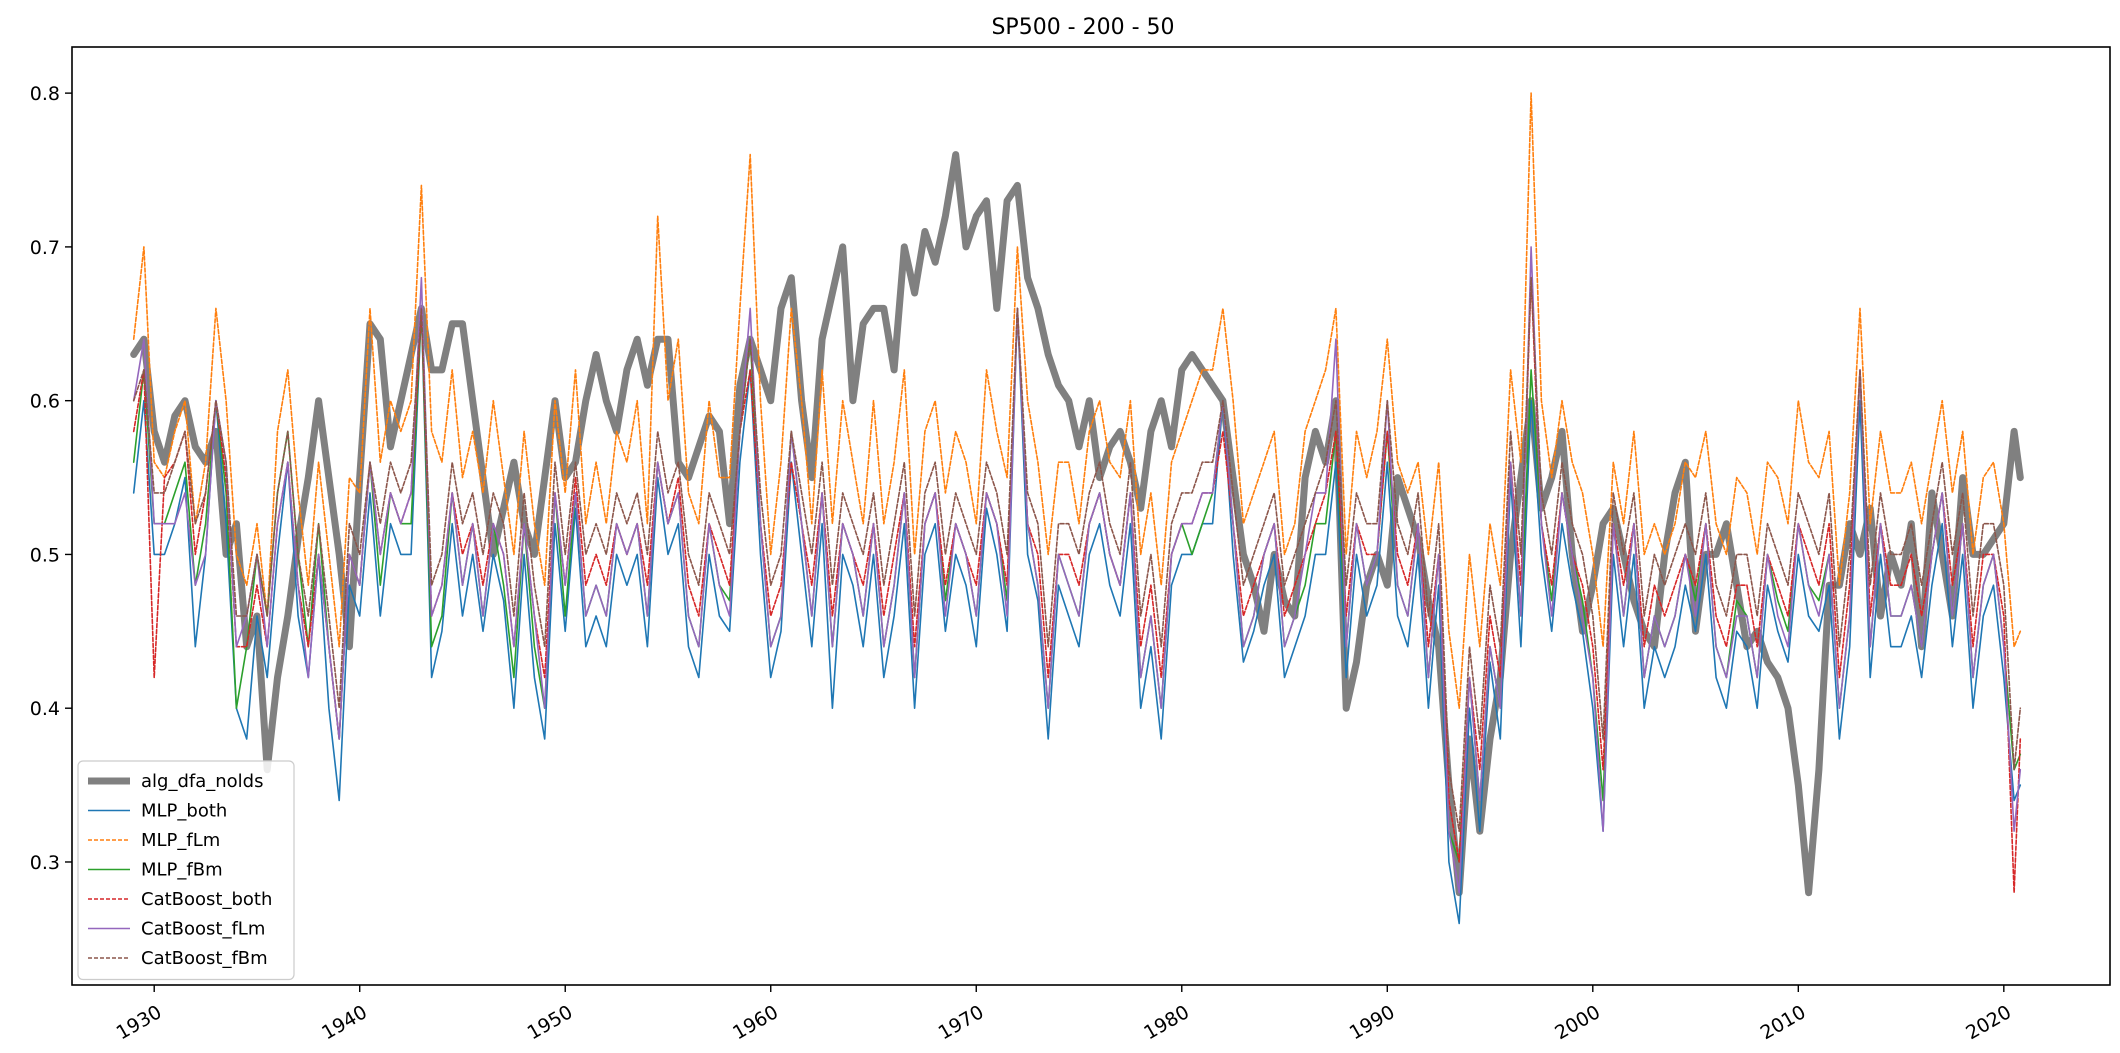  Describe the element at coordinates (45, 94) in the screenshot. I see `y-tick-label: 0.8` at that location.